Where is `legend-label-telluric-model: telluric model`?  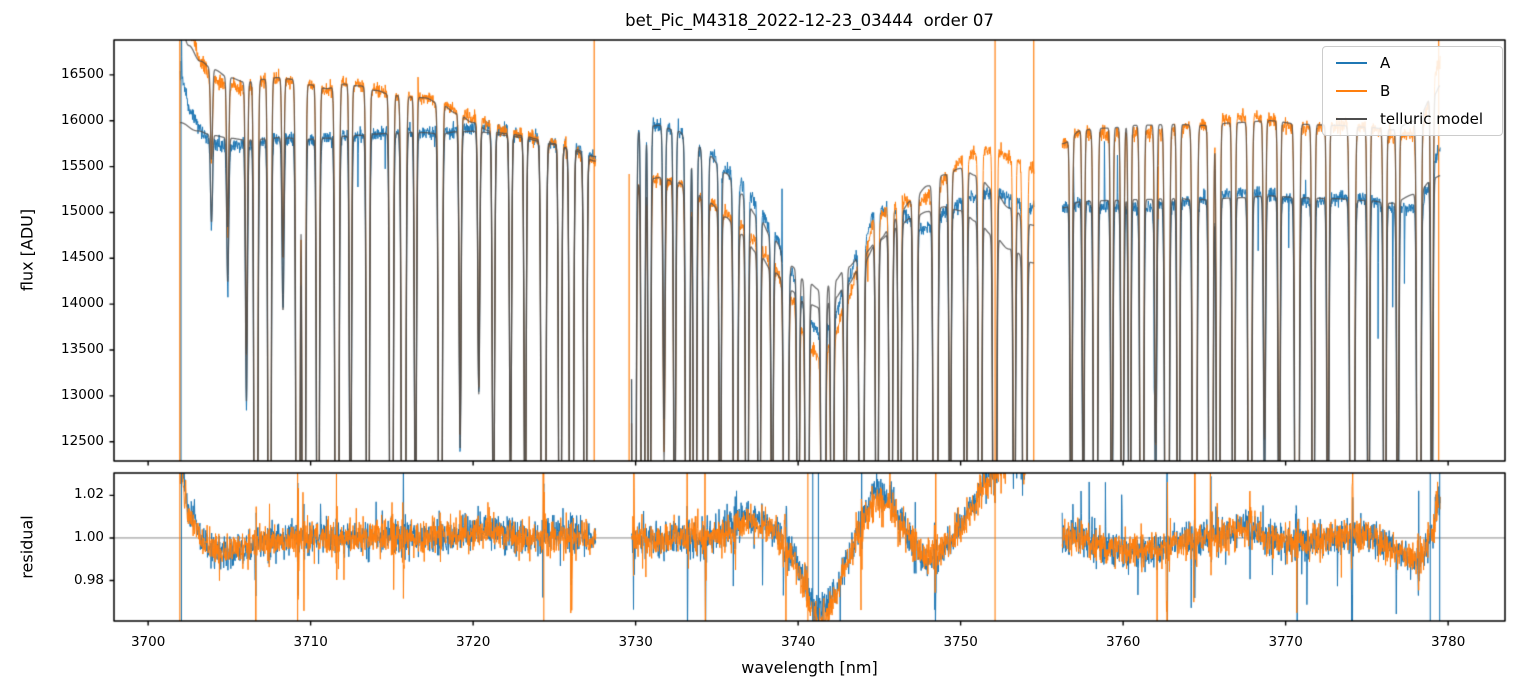
legend-label-telluric-model: telluric model is located at coordinates (1432, 118).